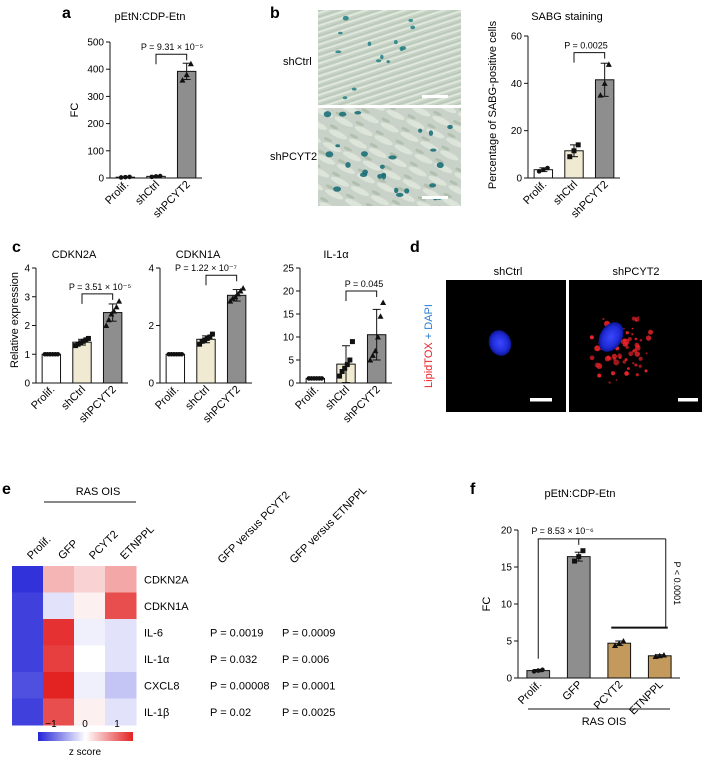  What do you see at coordinates (586, 46) in the screenshot?
I see `p-value-label: P = 0.0025` at bounding box center [586, 46].